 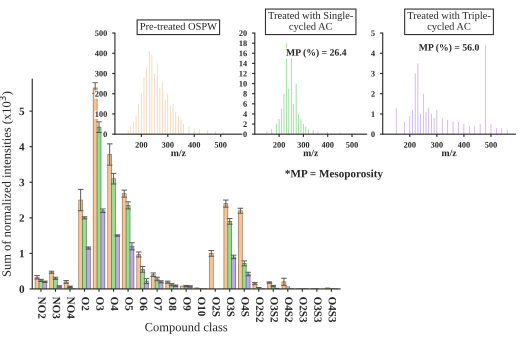 What do you see at coordinates (100, 303) in the screenshot?
I see `x-tick-label: O3` at bounding box center [100, 303].